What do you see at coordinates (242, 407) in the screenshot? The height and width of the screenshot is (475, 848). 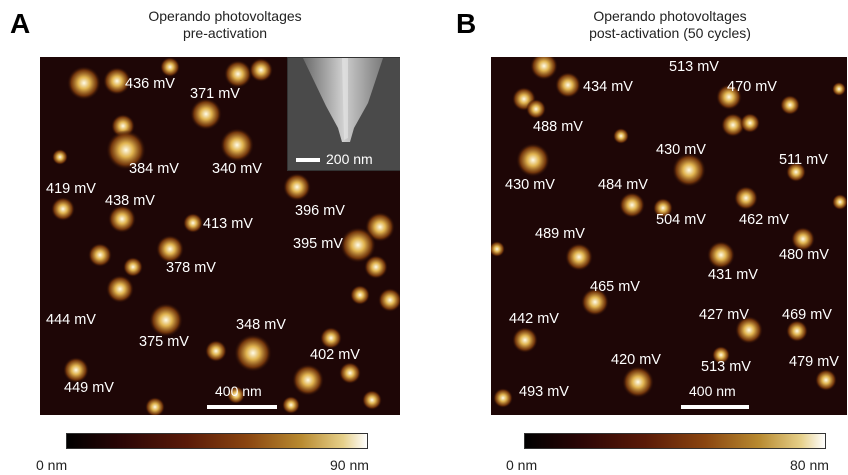 I see `scalebar-a-line` at bounding box center [242, 407].